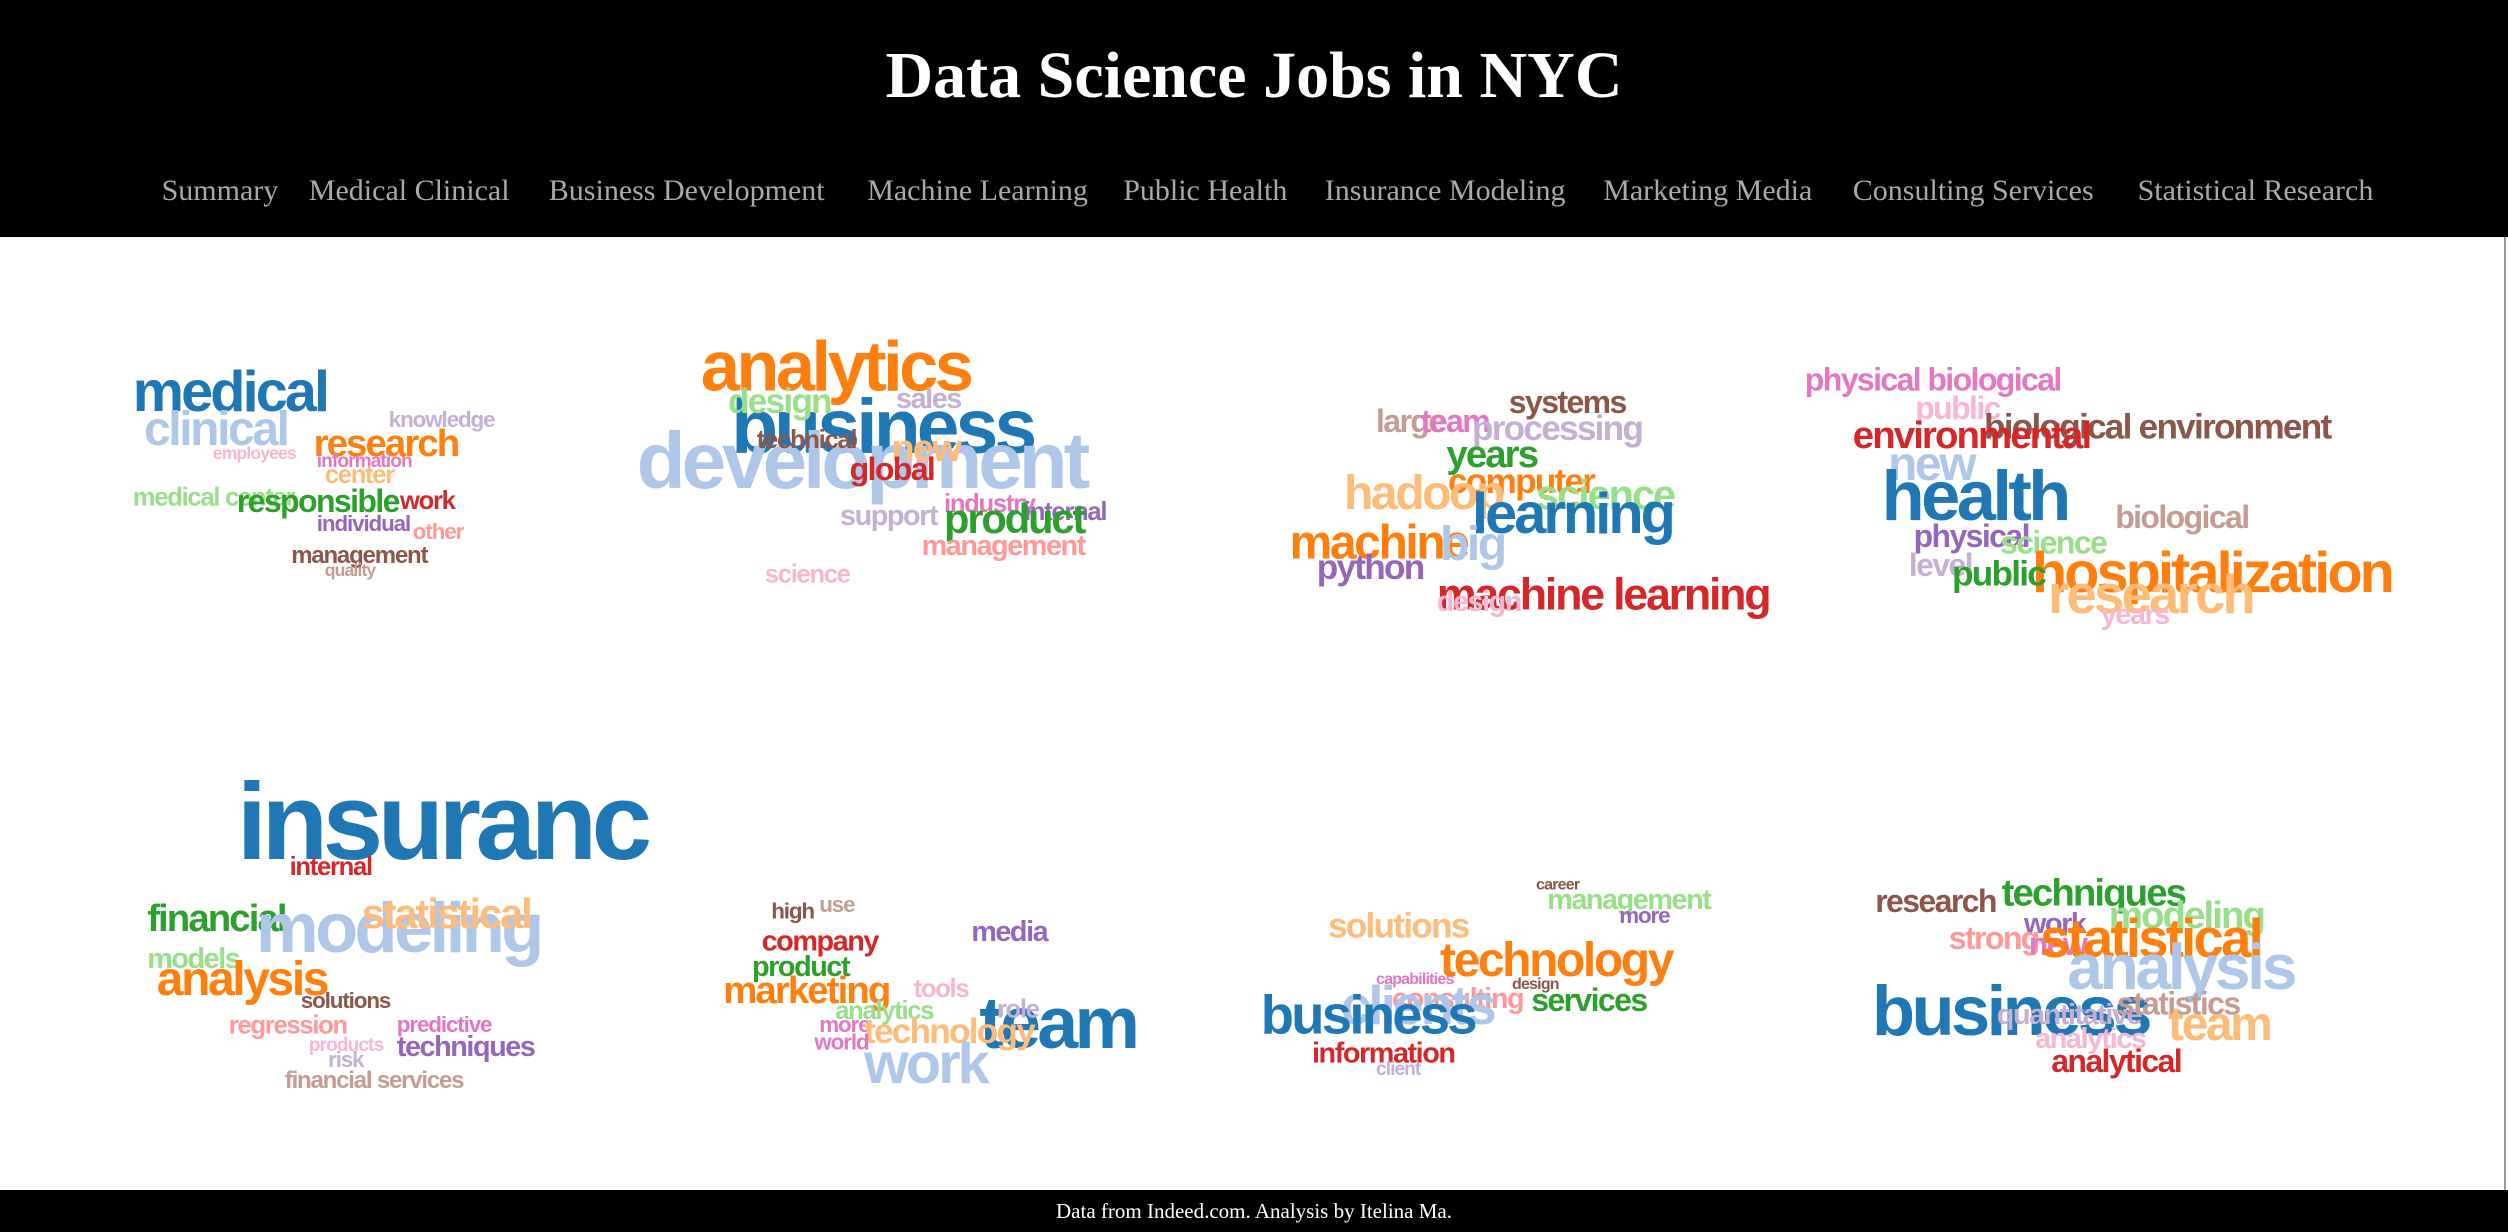 The height and width of the screenshot is (1232, 2508). What do you see at coordinates (2179, 1003) in the screenshot?
I see `cloud-word: statistics` at bounding box center [2179, 1003].